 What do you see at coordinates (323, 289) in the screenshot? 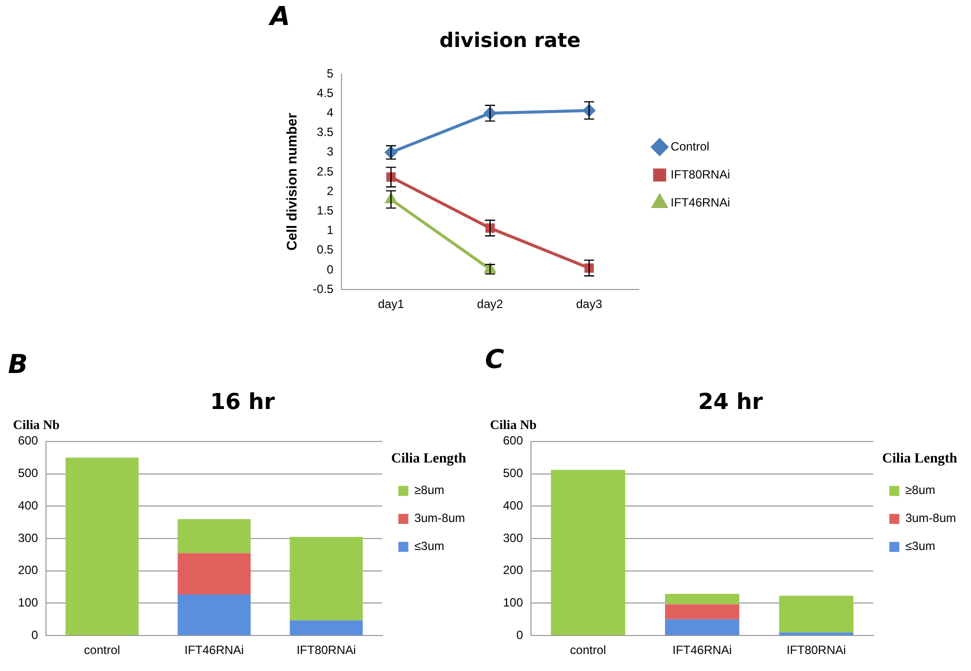
I see `y-tick-label: -0.5` at bounding box center [323, 289].